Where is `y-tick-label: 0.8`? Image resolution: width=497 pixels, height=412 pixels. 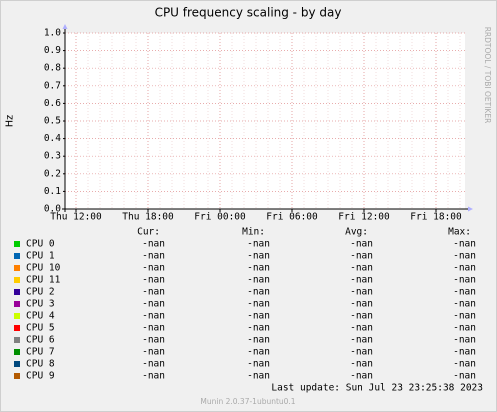
y-tick-label: 0.8 is located at coordinates (52, 68).